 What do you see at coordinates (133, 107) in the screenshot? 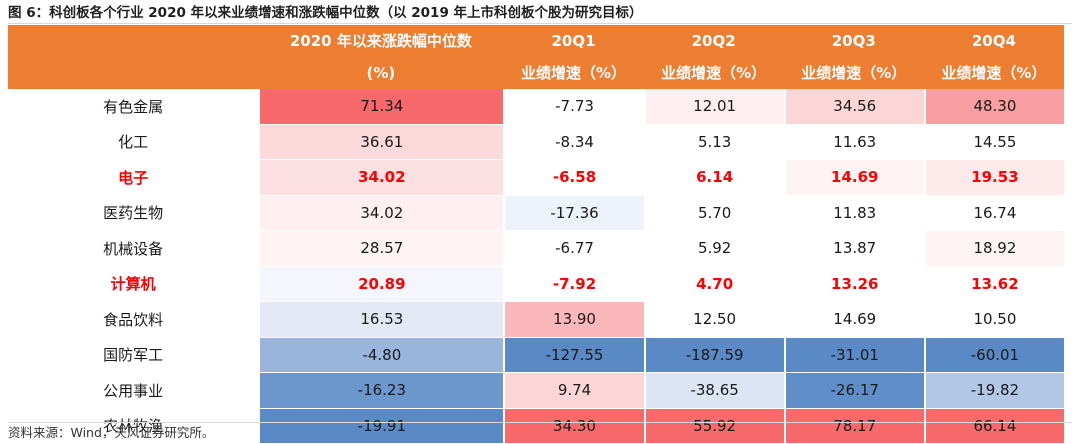
I see `industry-name: 有色金属` at bounding box center [133, 107].